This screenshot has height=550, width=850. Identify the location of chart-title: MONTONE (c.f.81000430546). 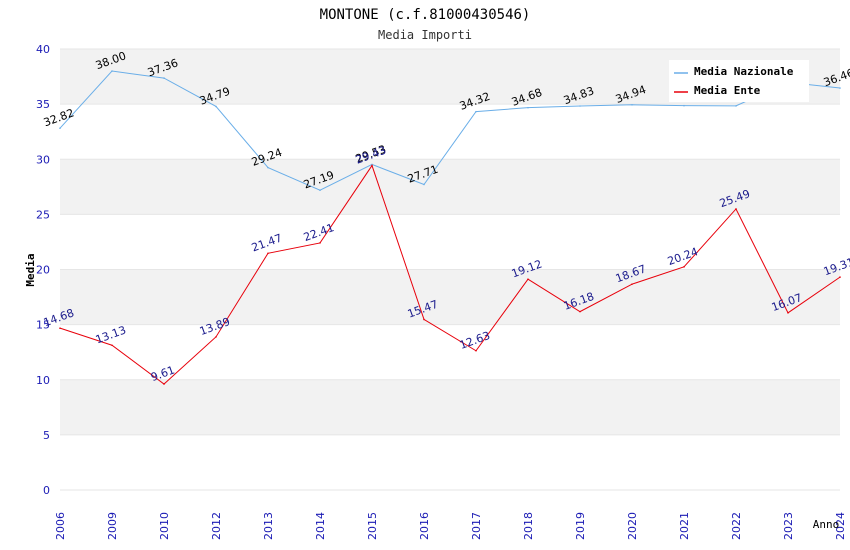
(425, 15).